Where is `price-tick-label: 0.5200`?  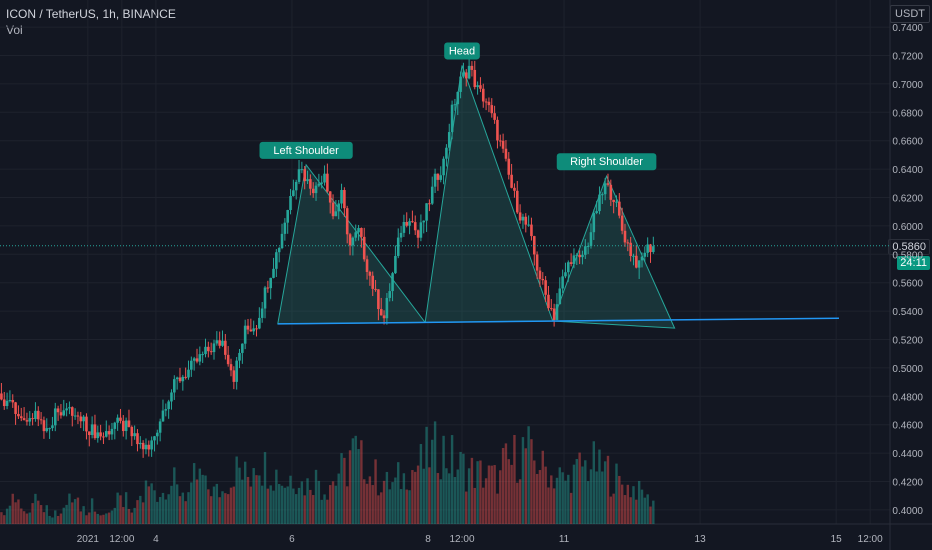
price-tick-label: 0.5200 is located at coordinates (907, 341).